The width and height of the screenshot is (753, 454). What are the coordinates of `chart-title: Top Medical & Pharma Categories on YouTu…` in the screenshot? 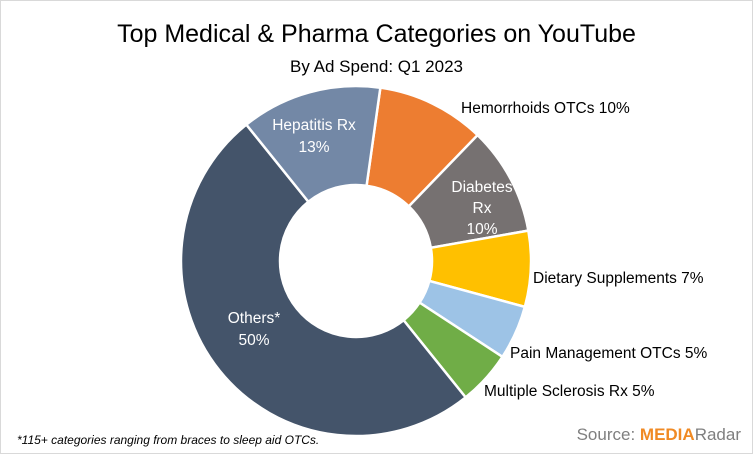 It's located at (376, 34).